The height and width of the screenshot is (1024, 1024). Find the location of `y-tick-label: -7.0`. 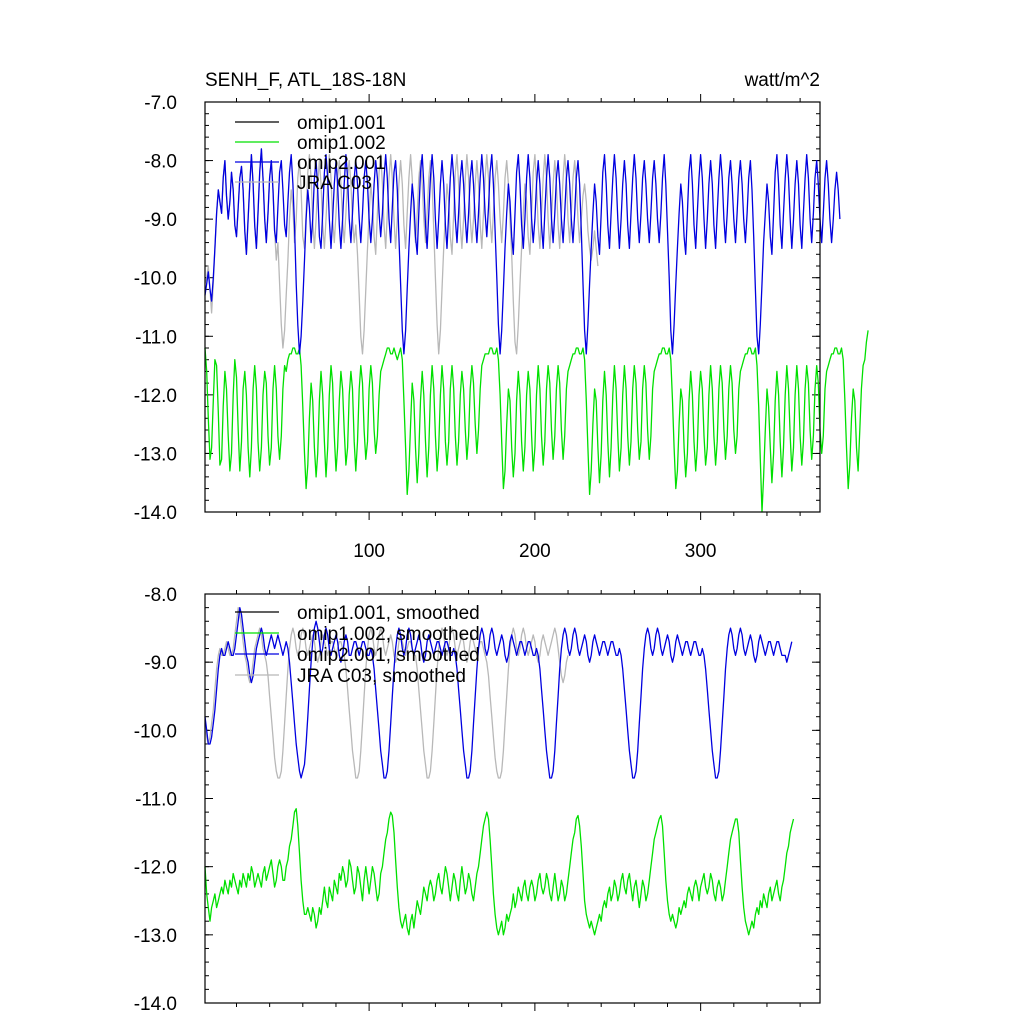

y-tick-label: -7.0 is located at coordinates (160, 103).